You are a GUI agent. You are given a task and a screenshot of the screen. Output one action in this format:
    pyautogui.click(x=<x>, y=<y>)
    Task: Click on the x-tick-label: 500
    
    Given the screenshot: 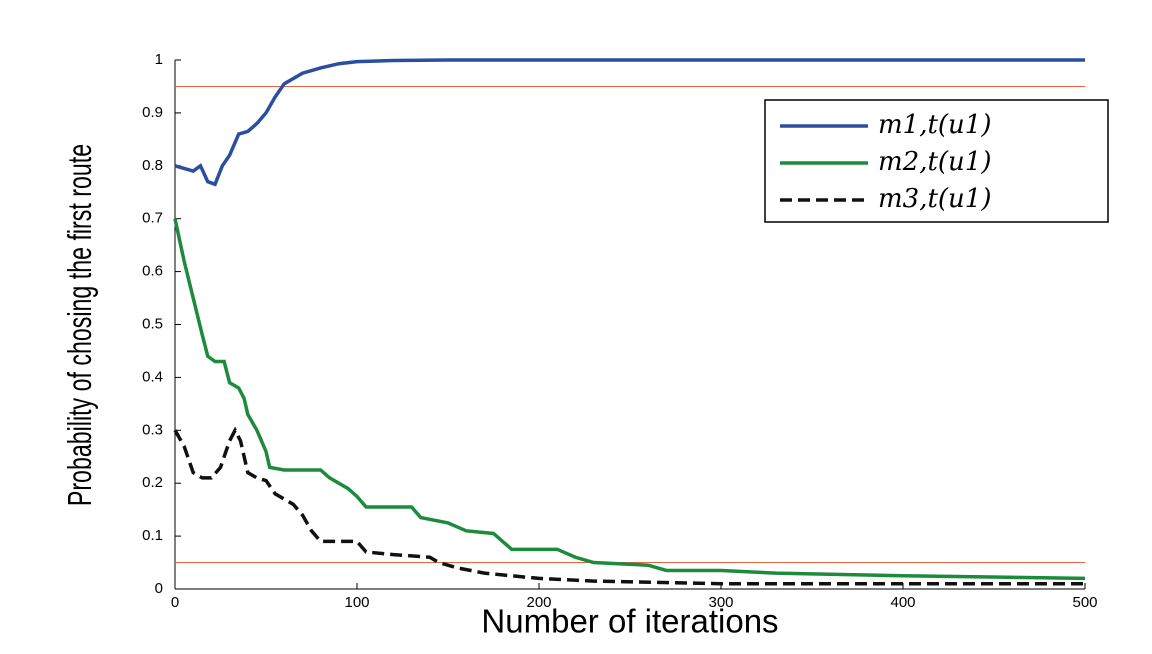 What is the action you would take?
    pyautogui.click(x=1084, y=602)
    